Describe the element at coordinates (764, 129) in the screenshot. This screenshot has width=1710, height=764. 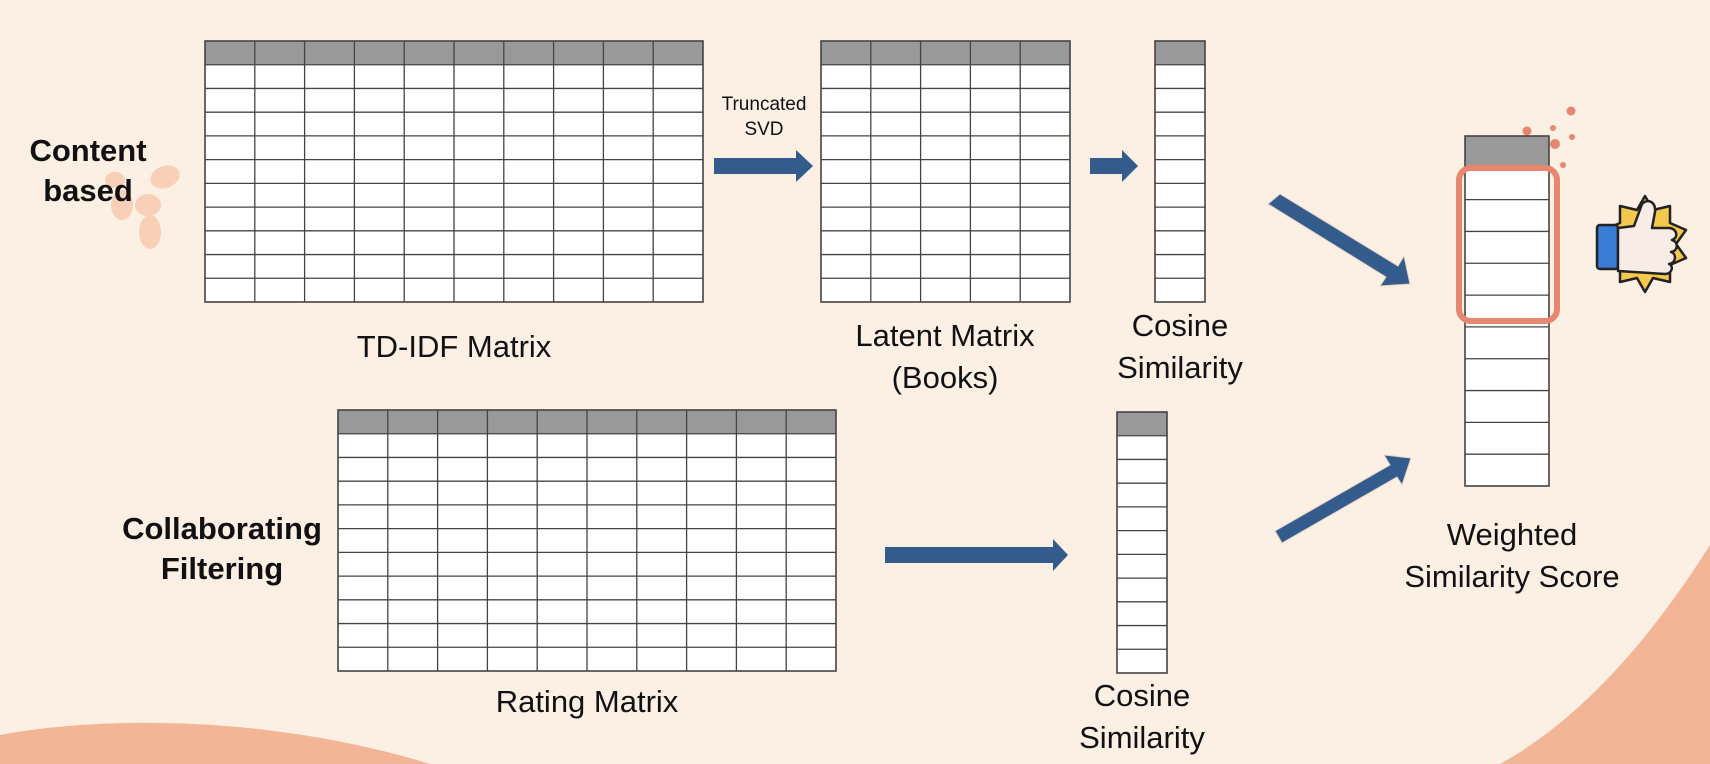
I see `truncated-svd-line-2: SVD` at that location.